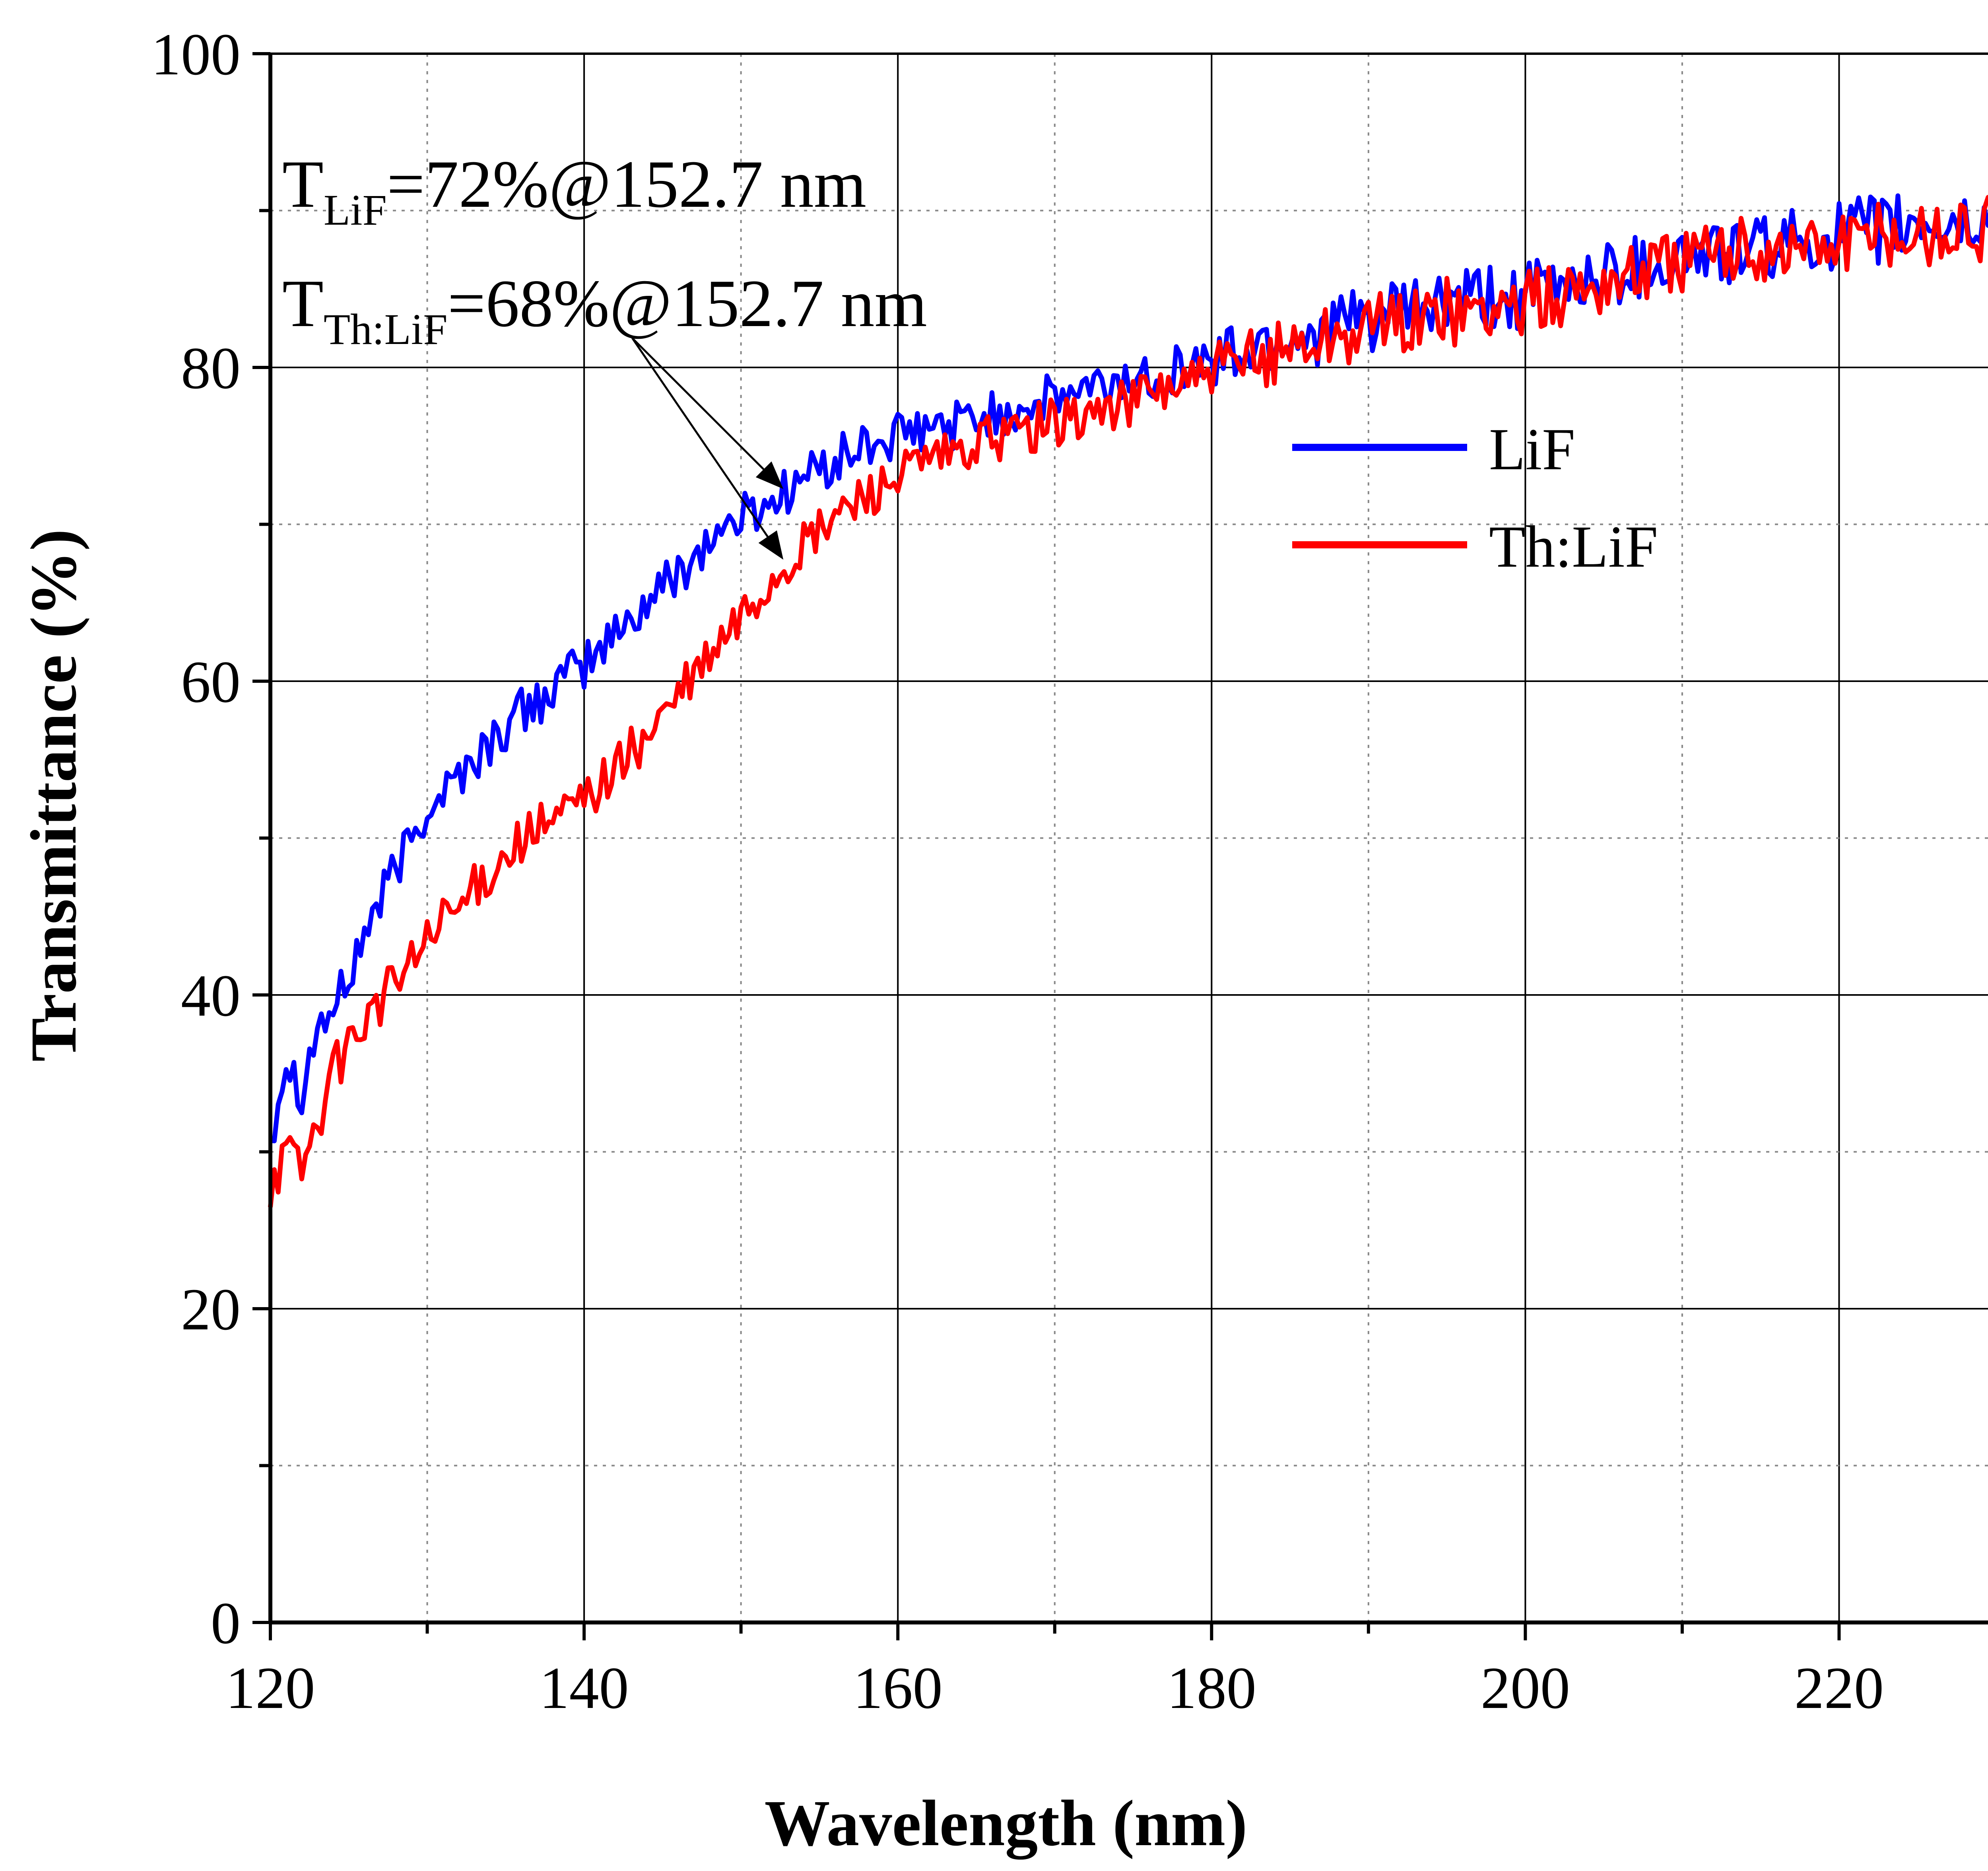 The height and width of the screenshot is (1871, 1988). Describe the element at coordinates (1475, 498) in the screenshot. I see `legend: LiF Th:LiF` at that location.